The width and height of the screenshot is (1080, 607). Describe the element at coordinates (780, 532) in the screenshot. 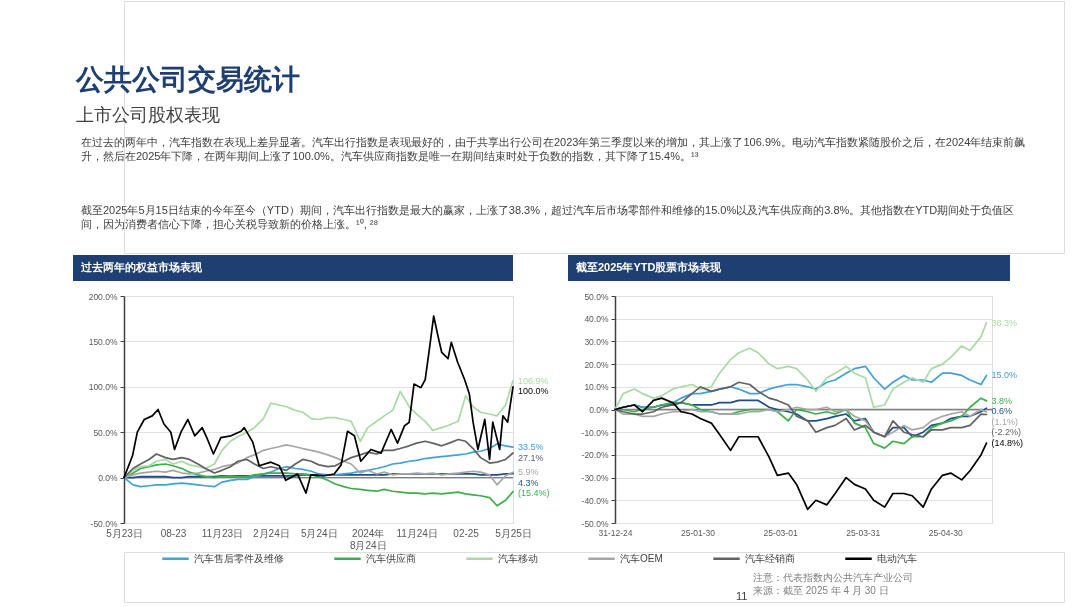

I see `x-tick-label: 25-03-01` at that location.